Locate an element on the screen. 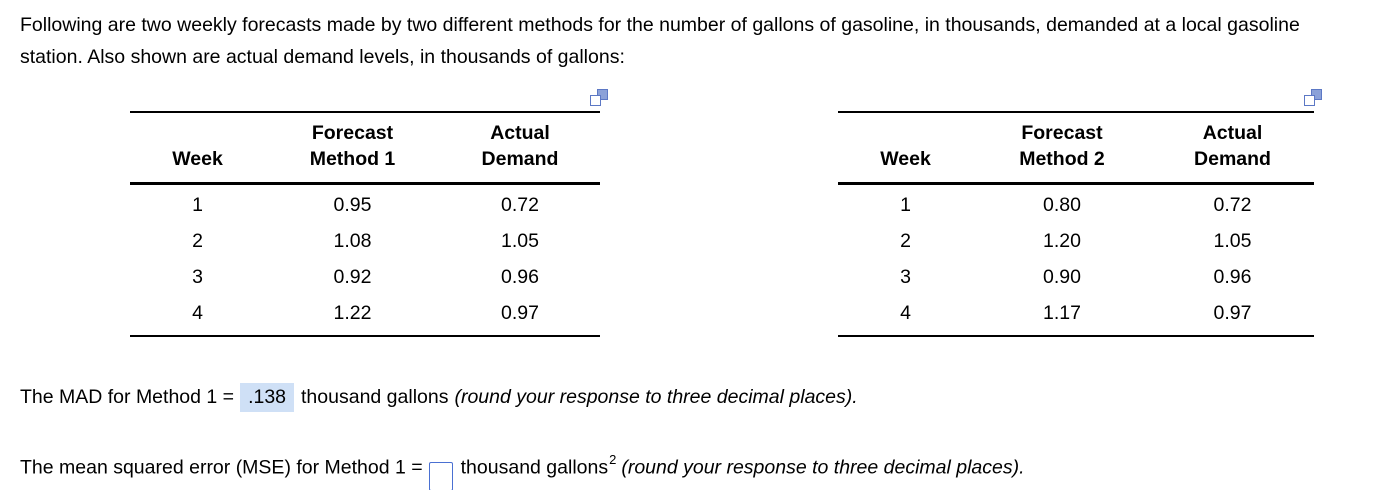  header-forecast-method1: Forecast Method 1 is located at coordinates (352, 146).